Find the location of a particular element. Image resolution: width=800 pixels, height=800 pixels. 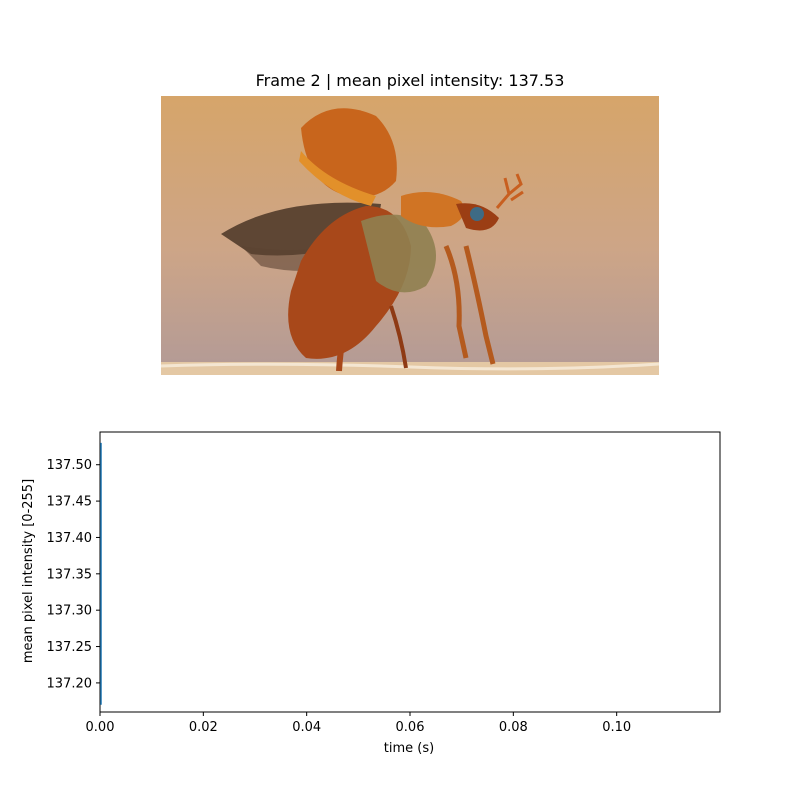

y-tick-label: 137.45 is located at coordinates (70, 502).